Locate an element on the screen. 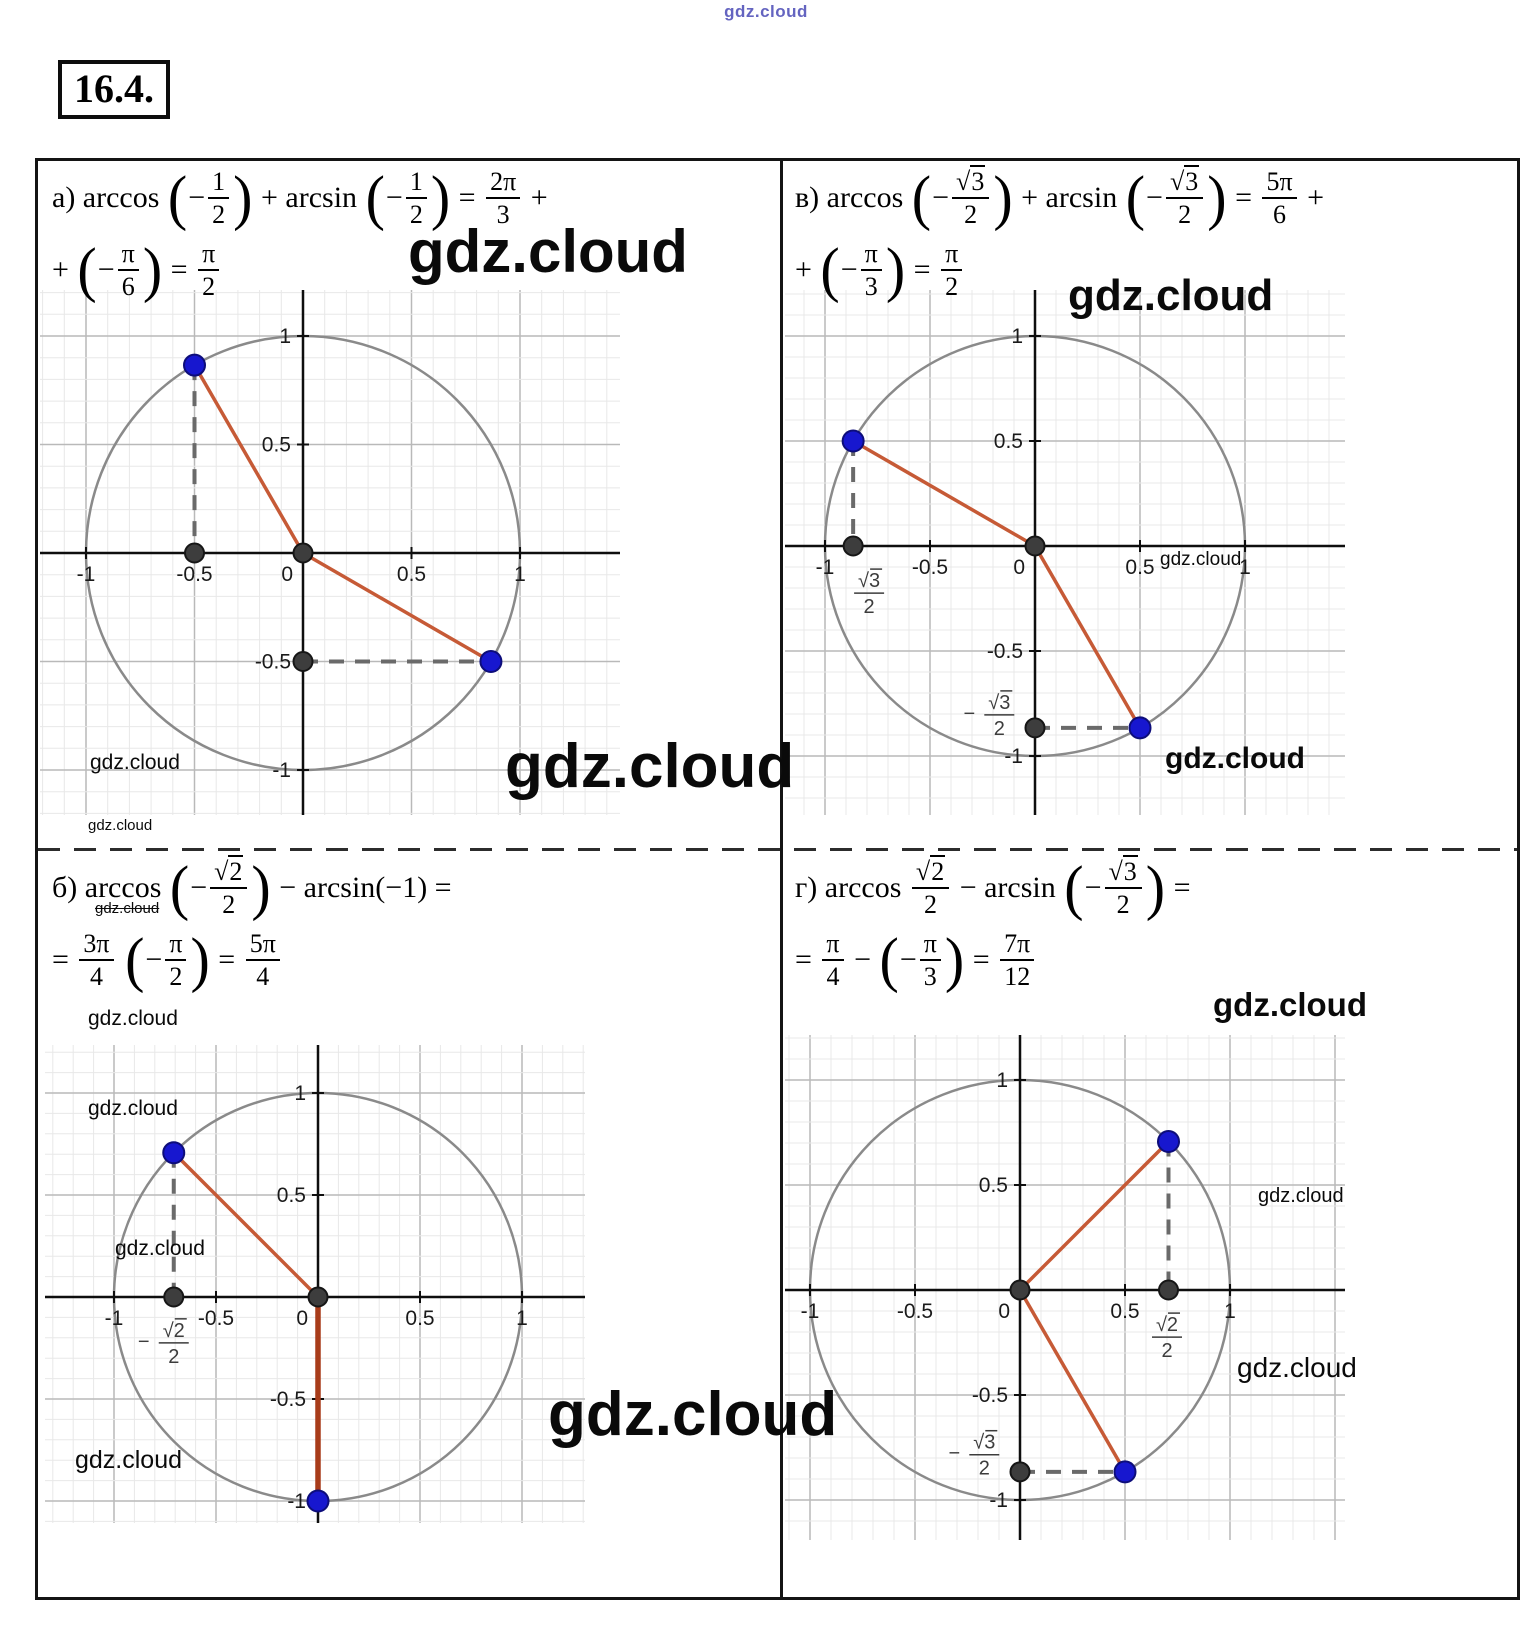  unit-circle-diagram-v: -1 -0.5 0 0.5 110.5-0.5-1√32− √32 is located at coordinates (1065, 552).